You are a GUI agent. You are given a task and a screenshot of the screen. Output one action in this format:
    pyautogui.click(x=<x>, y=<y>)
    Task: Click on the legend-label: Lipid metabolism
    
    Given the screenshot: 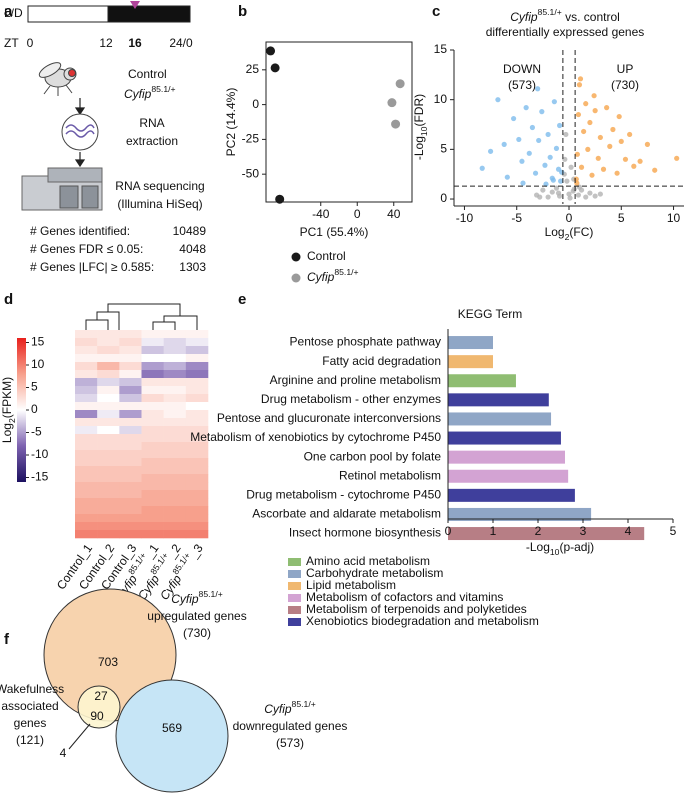 What is the action you would take?
    pyautogui.click(x=351, y=585)
    